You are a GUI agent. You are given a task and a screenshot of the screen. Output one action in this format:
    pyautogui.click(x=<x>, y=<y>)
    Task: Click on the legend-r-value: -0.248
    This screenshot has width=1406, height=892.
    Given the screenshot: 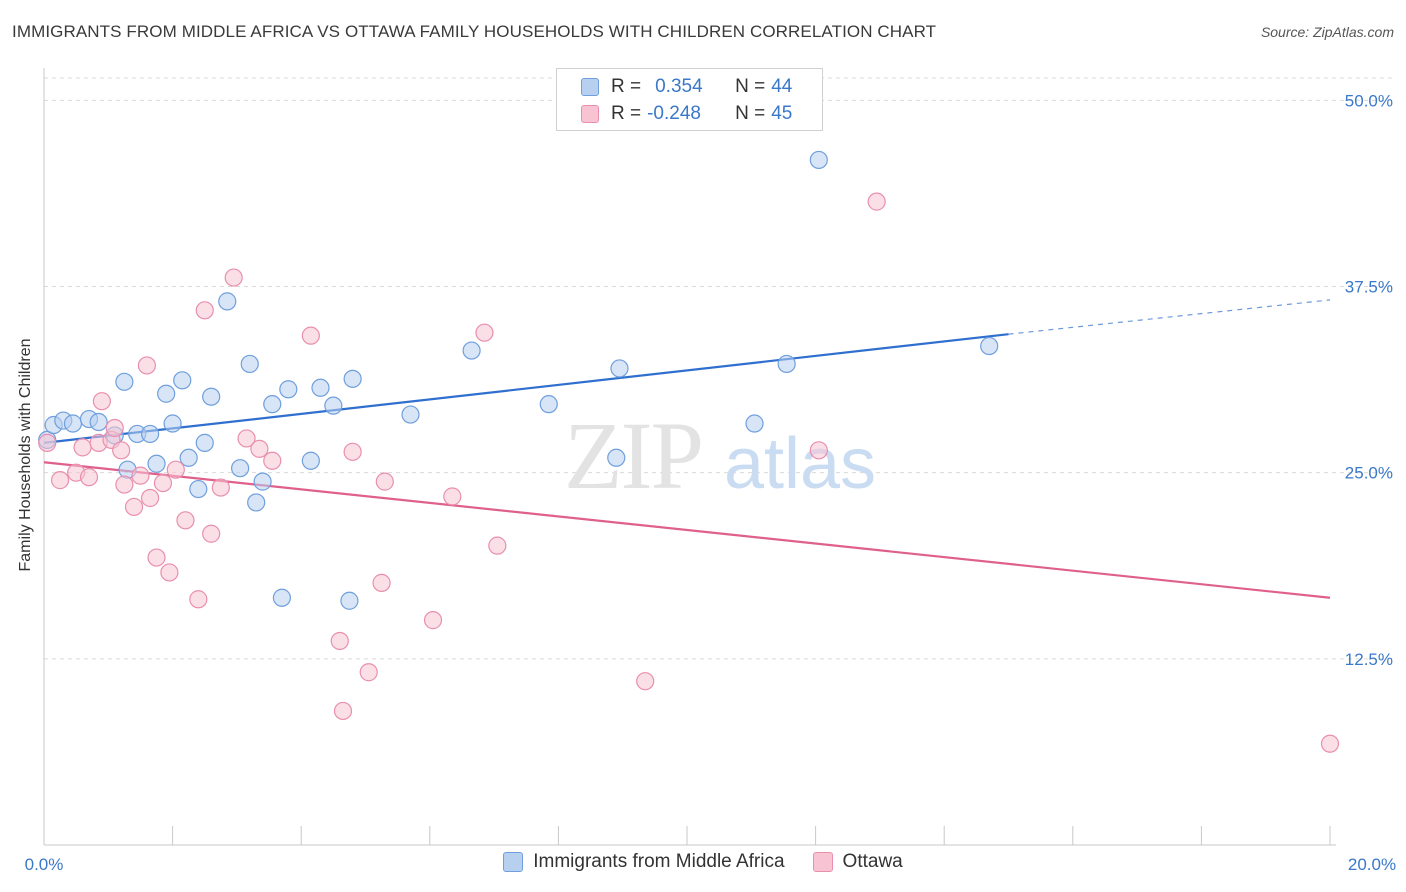 What is the action you would take?
    pyautogui.click(x=674, y=113)
    